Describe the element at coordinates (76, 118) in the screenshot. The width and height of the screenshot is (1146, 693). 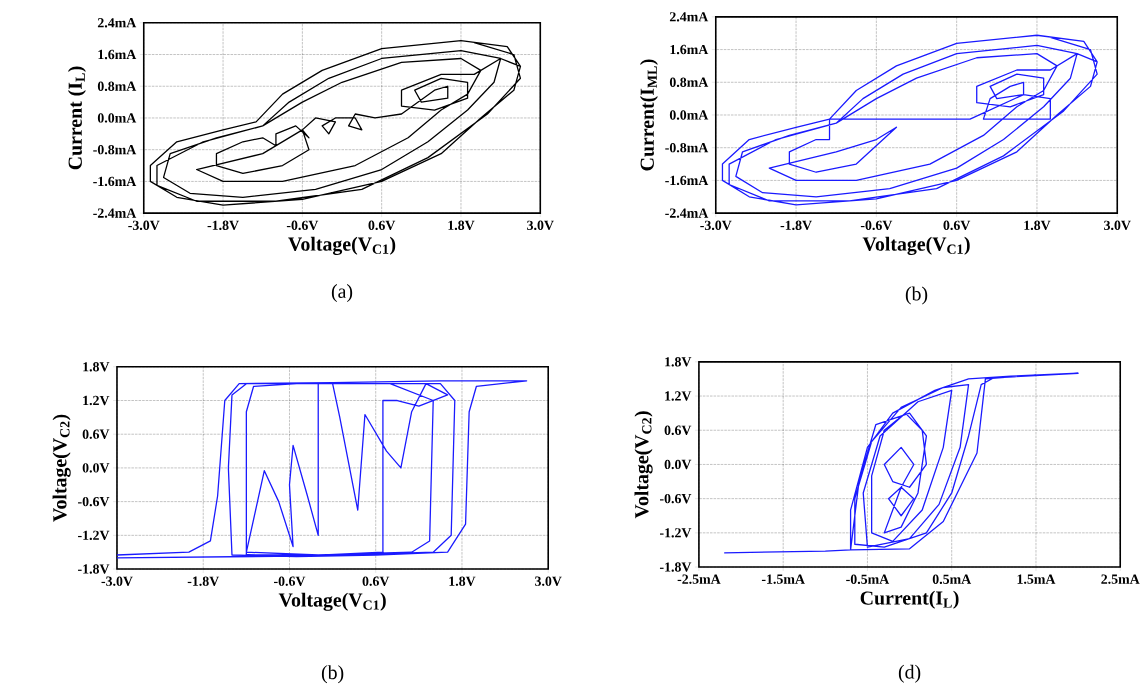
I see `y-axis-title: Current (I$_{L}$)` at that location.